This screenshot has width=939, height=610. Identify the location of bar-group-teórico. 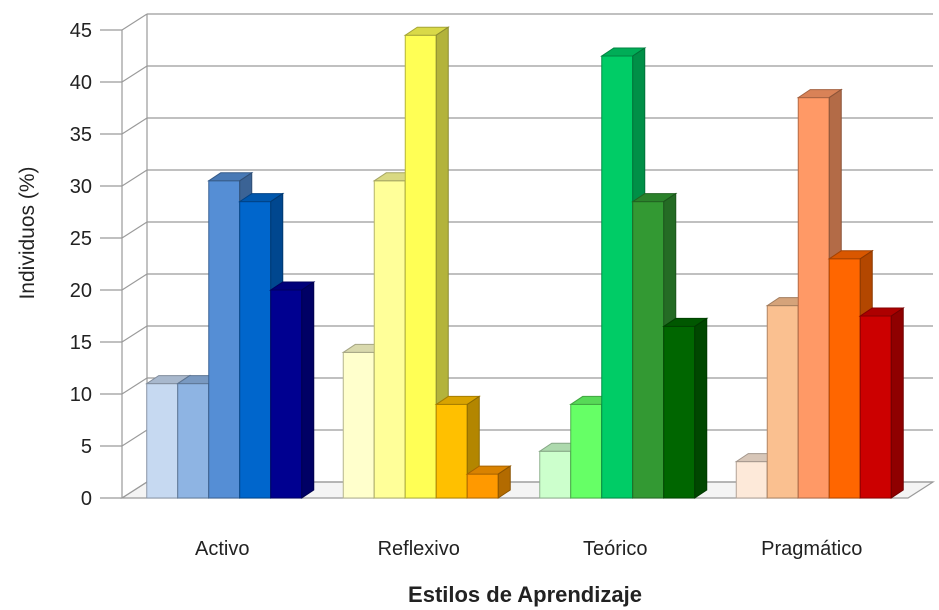
(623, 273).